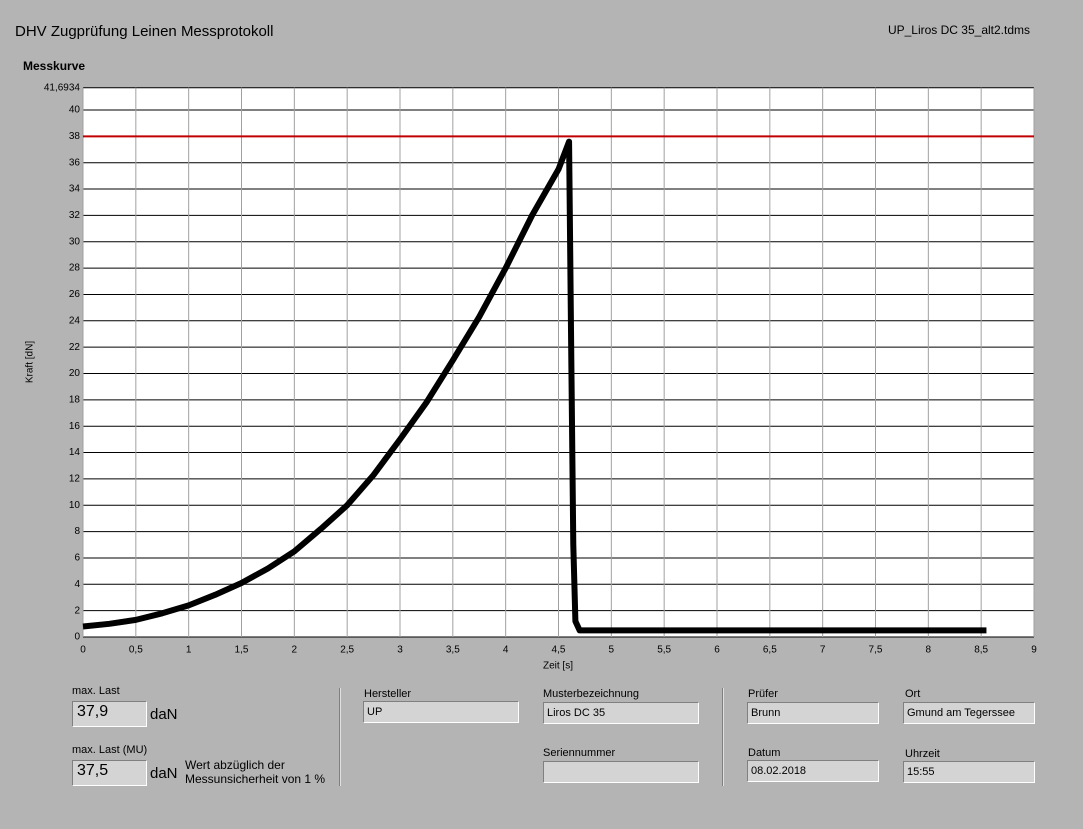  I want to click on field: 08.02.2018, so click(813, 771).